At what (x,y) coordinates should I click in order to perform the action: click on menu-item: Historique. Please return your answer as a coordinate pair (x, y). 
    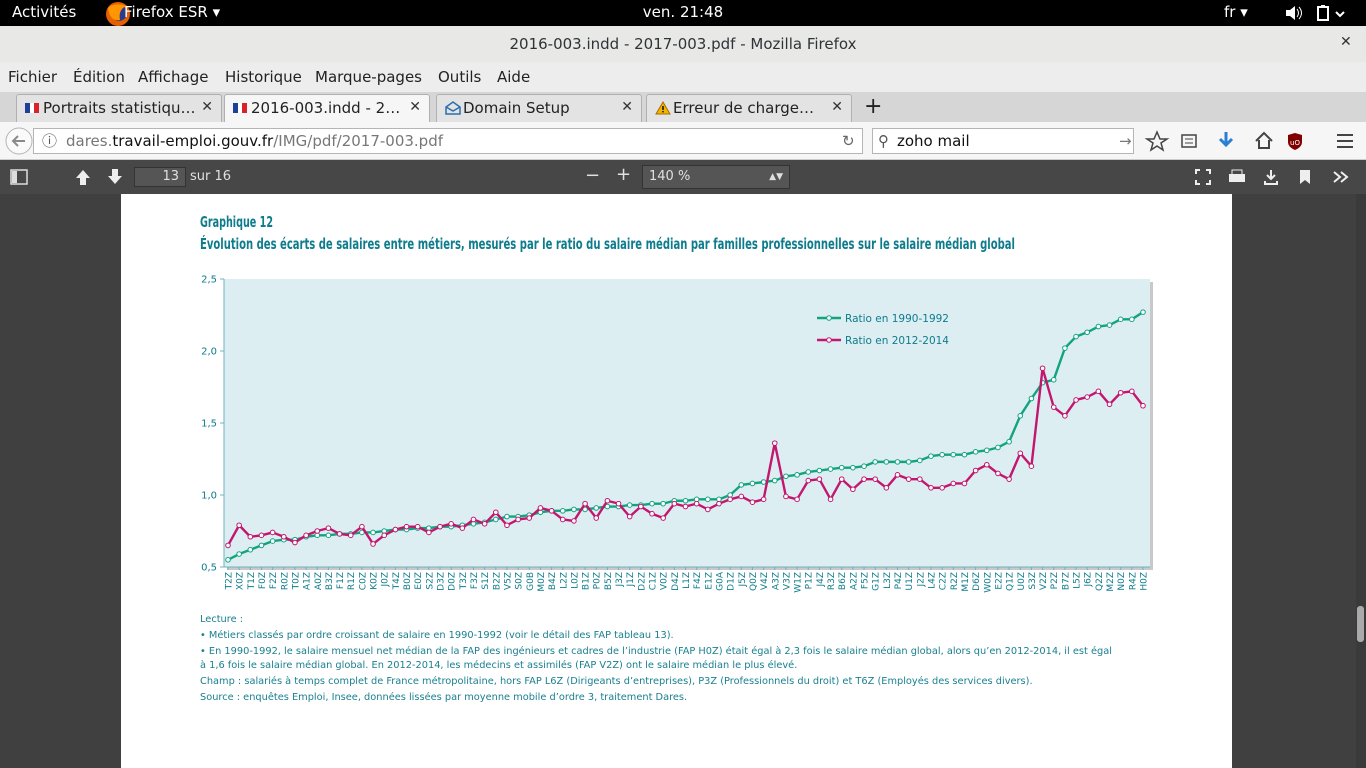
    Looking at the image, I should click on (263, 77).